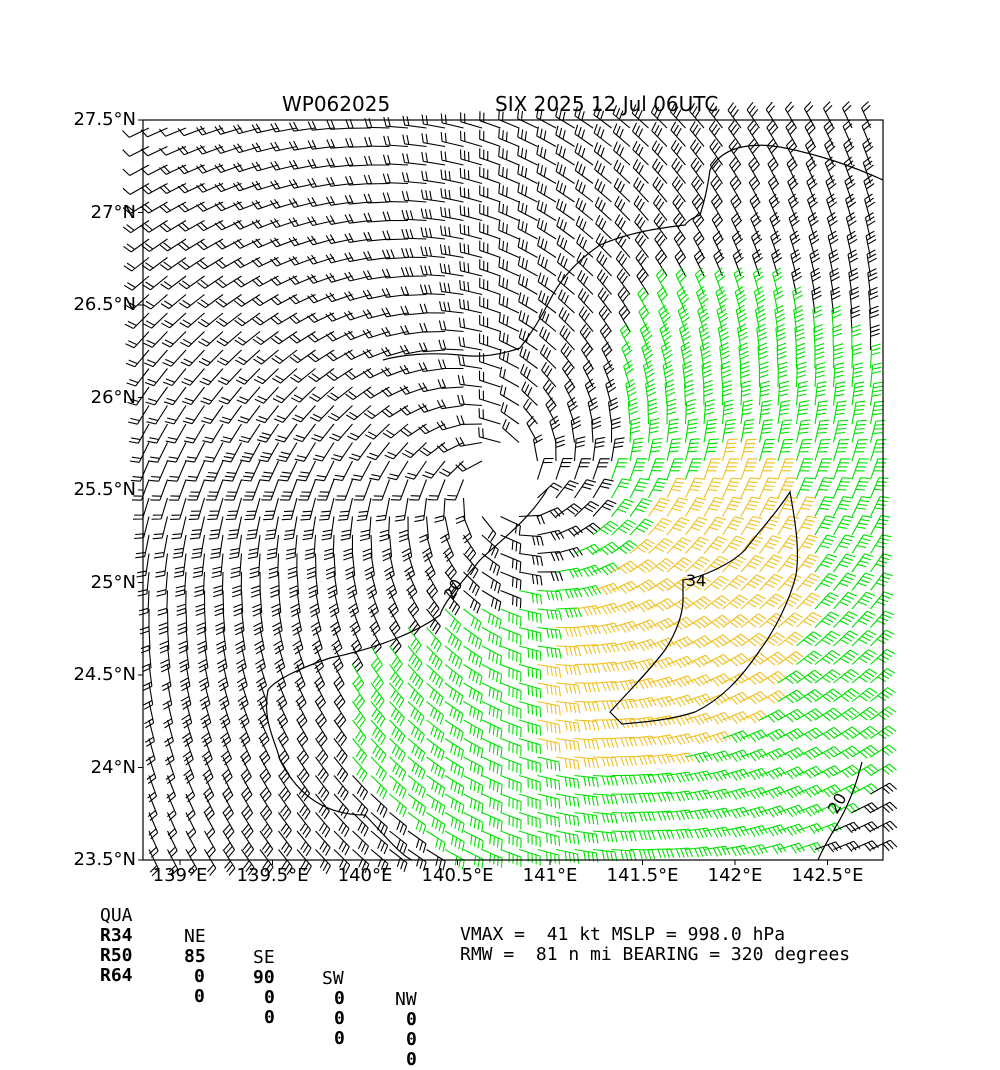 The image size is (1000, 1070). What do you see at coordinates (258, 1007) in the screenshot?
I see `r64-row: R64 0 0 0 0` at bounding box center [258, 1007].